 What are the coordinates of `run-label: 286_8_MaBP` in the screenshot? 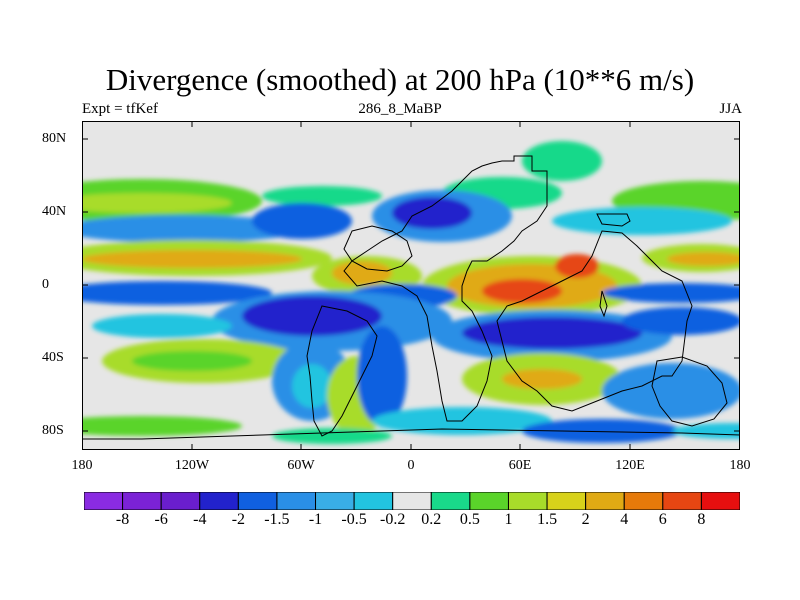 It's located at (400, 109).